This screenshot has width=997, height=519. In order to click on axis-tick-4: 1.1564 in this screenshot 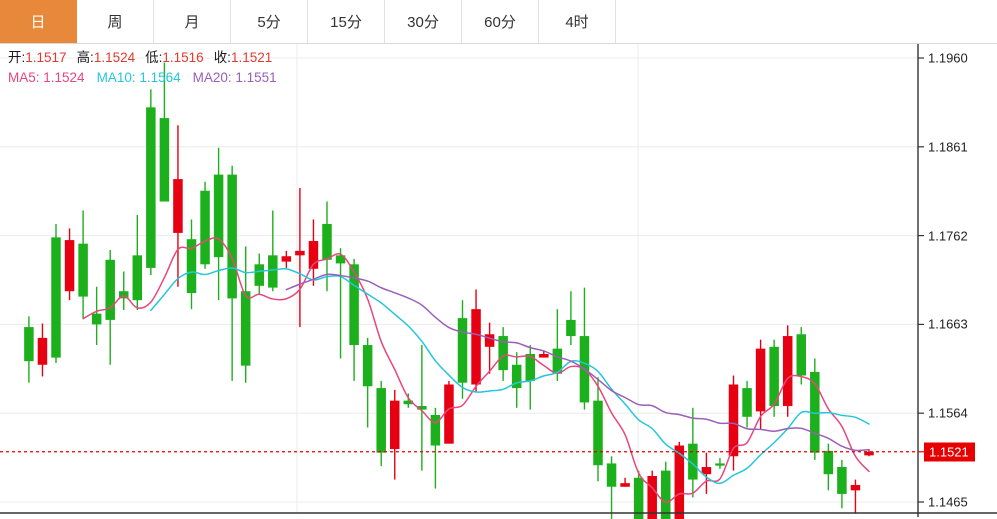, I will do `click(948, 413)`.